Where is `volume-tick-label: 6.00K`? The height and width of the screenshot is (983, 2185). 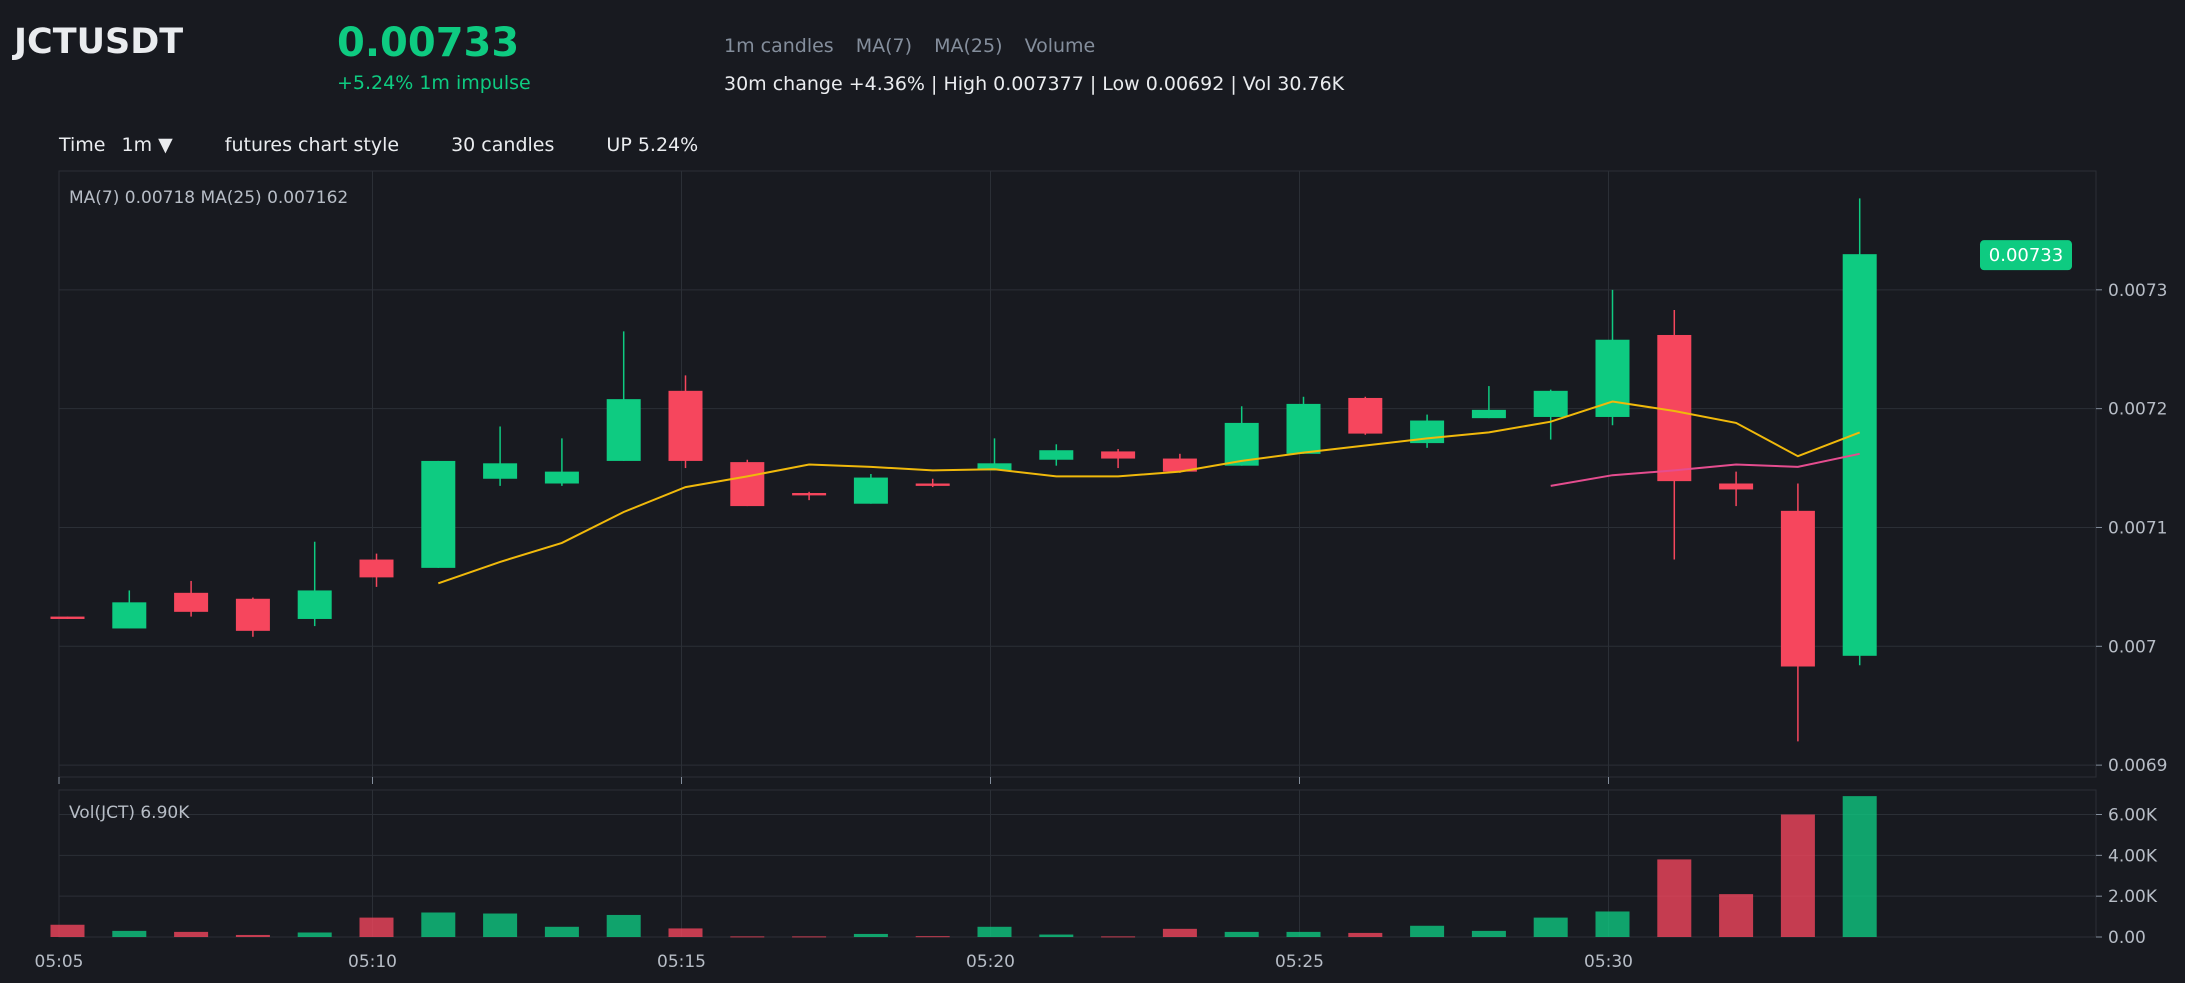
volume-tick-label: 6.00K is located at coordinates (2133, 816).